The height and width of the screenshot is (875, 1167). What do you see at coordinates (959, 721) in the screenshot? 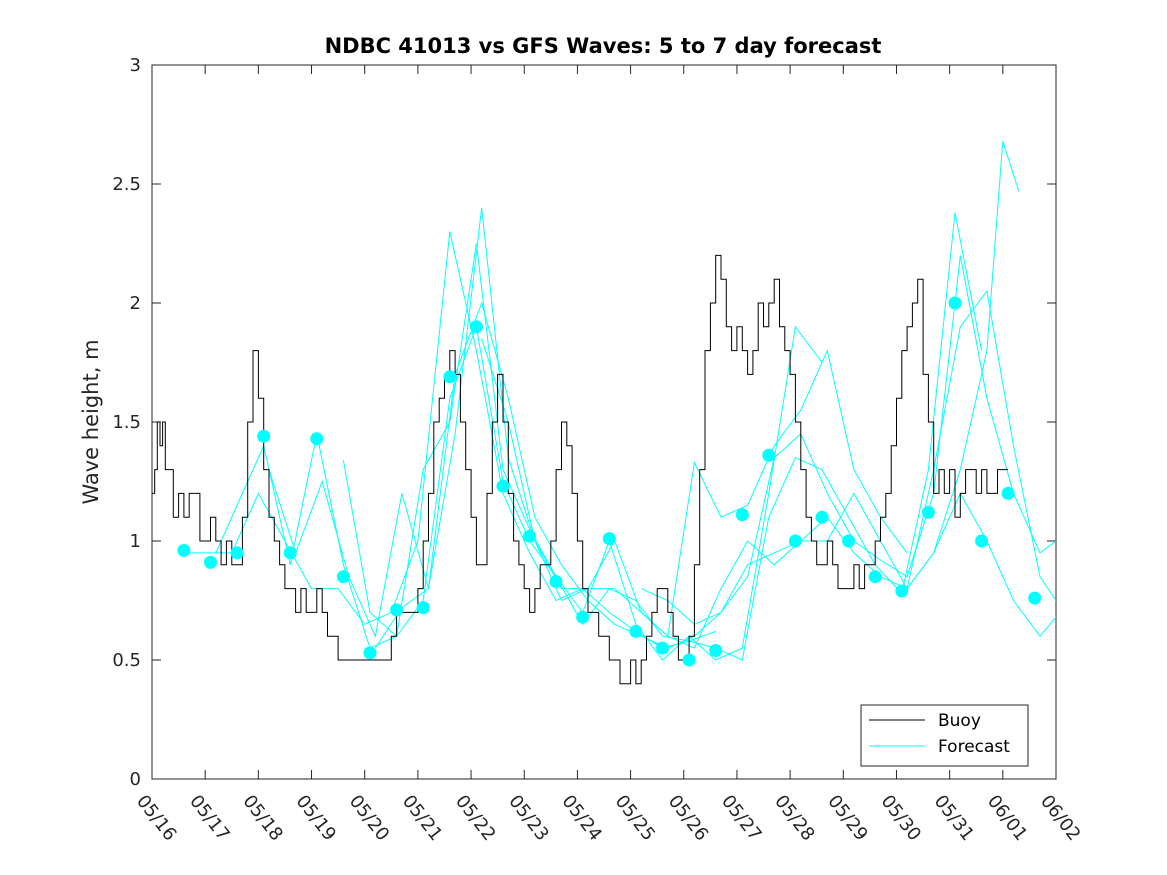
I see `legend-label-buoy: Buoy` at bounding box center [959, 721].